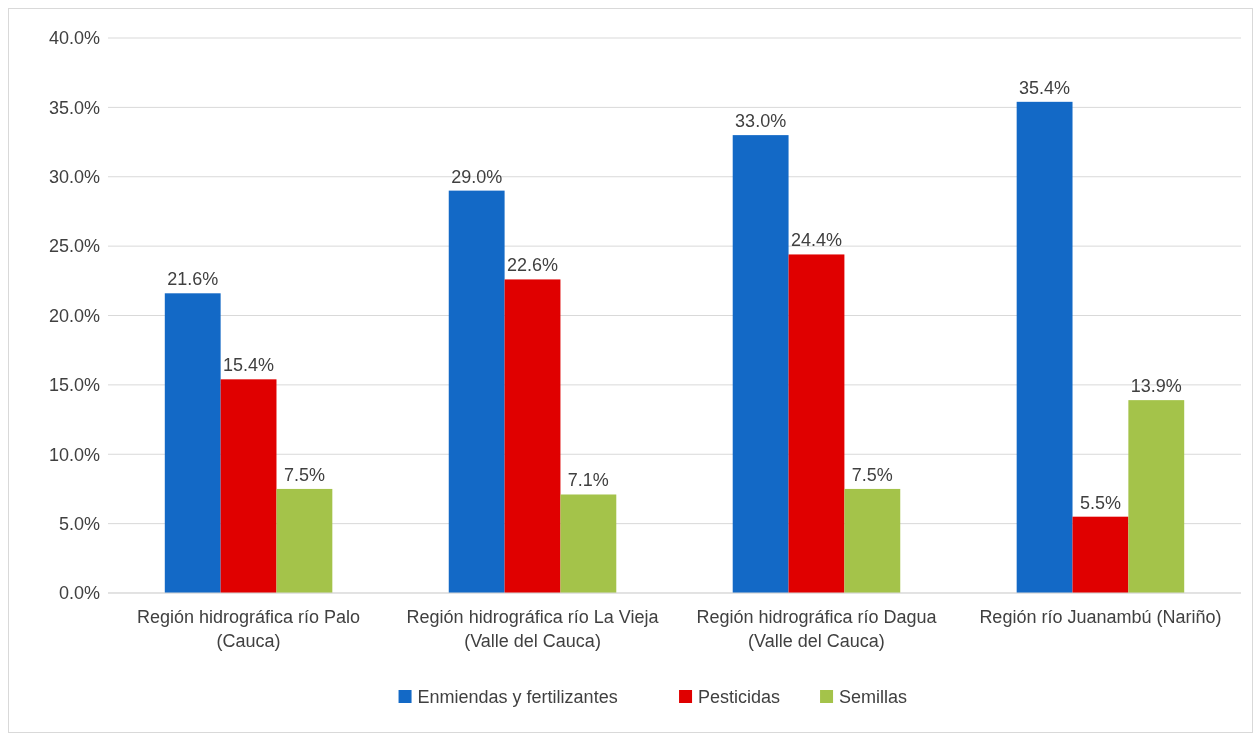 The image size is (1255, 735). Describe the element at coordinates (1156, 386) in the screenshot. I see `data-label: 13.9%` at that location.